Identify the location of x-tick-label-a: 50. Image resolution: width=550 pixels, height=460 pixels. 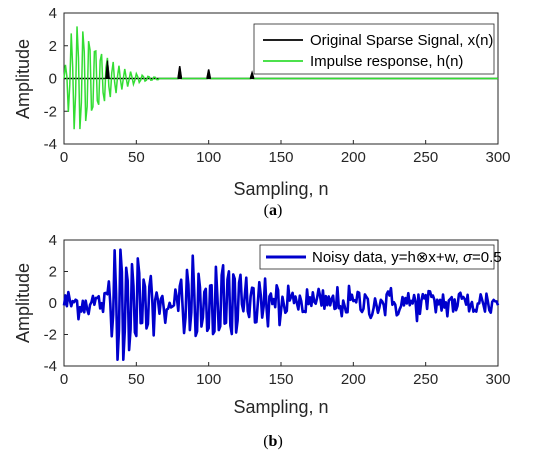
(136, 157).